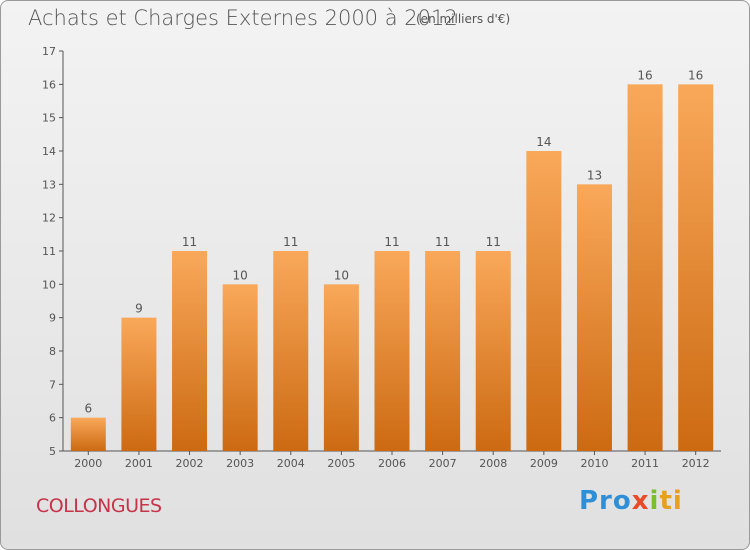 The height and width of the screenshot is (550, 750). What do you see at coordinates (49, 251) in the screenshot?
I see `y-tick-label: 11` at bounding box center [49, 251].